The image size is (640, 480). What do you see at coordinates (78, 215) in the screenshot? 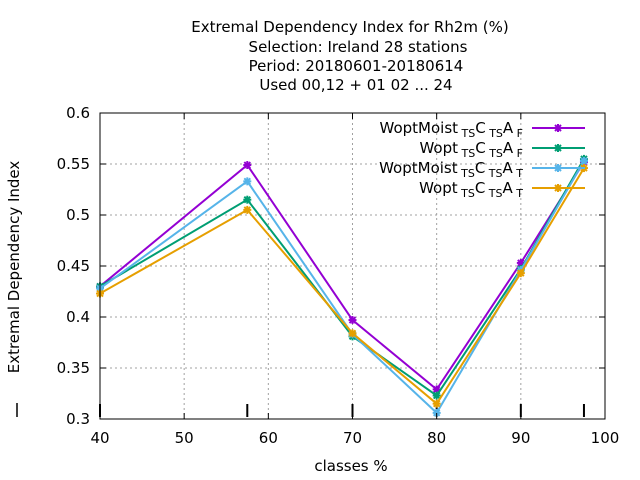
I see `y-tick-label: 0.5` at bounding box center [78, 215].